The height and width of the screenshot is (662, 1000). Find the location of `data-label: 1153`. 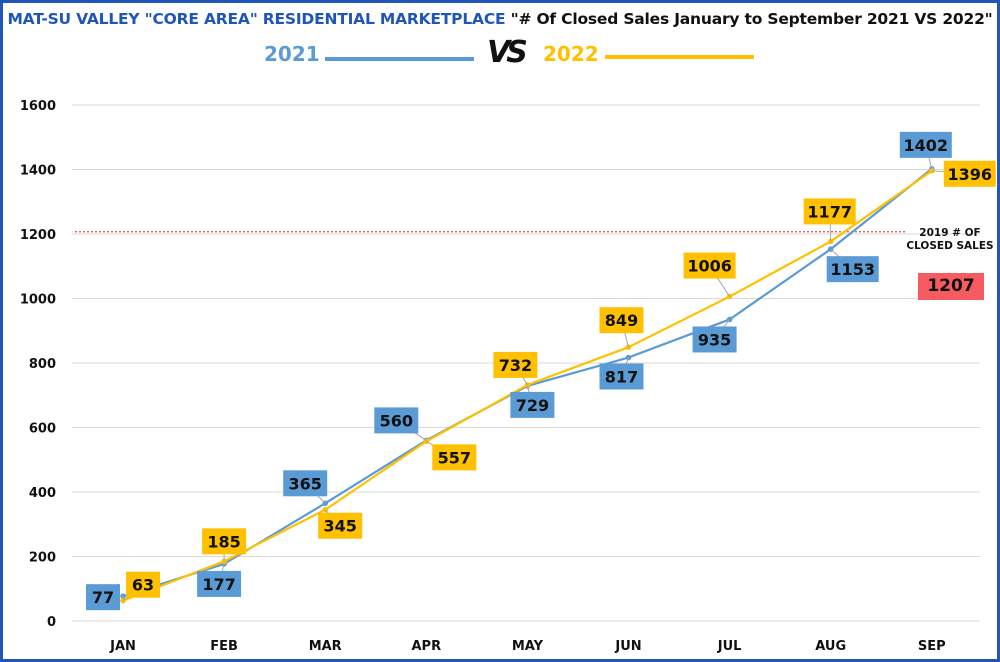

data-label: 1153 is located at coordinates (852, 269).